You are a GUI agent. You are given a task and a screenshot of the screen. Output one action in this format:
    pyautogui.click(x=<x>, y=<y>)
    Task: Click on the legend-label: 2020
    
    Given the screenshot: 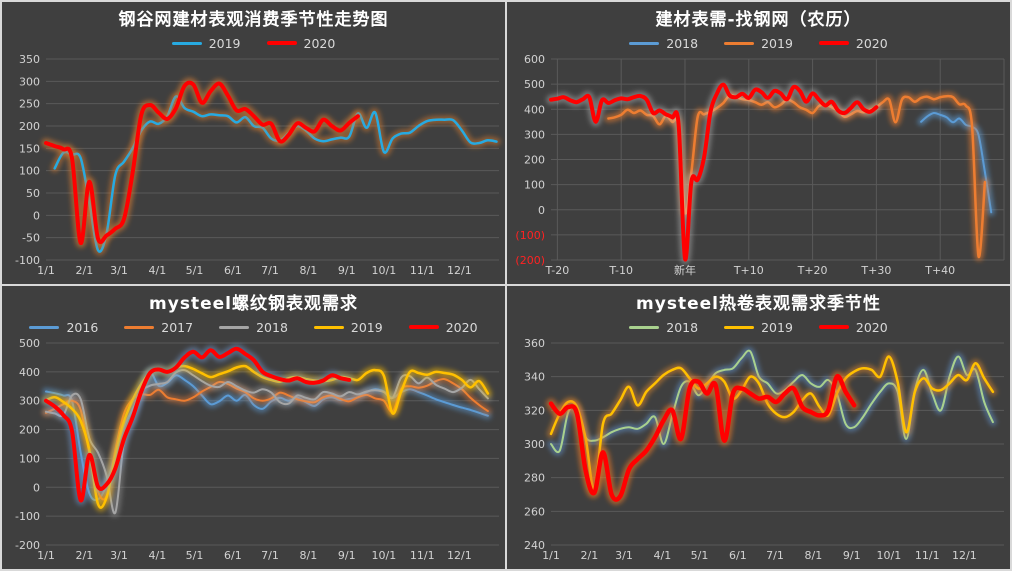 What is the action you would take?
    pyautogui.click(x=871, y=327)
    